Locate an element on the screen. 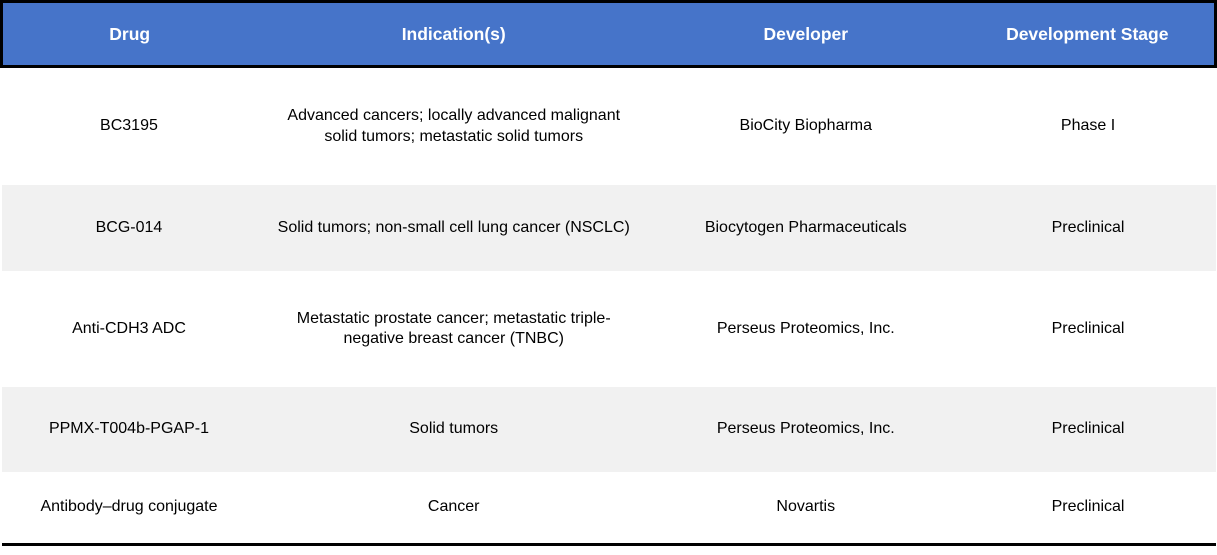 Image resolution: width=1217 pixels, height=555 pixels. cell-developer: Biocytogen Pharmaceuticals is located at coordinates (805, 228).